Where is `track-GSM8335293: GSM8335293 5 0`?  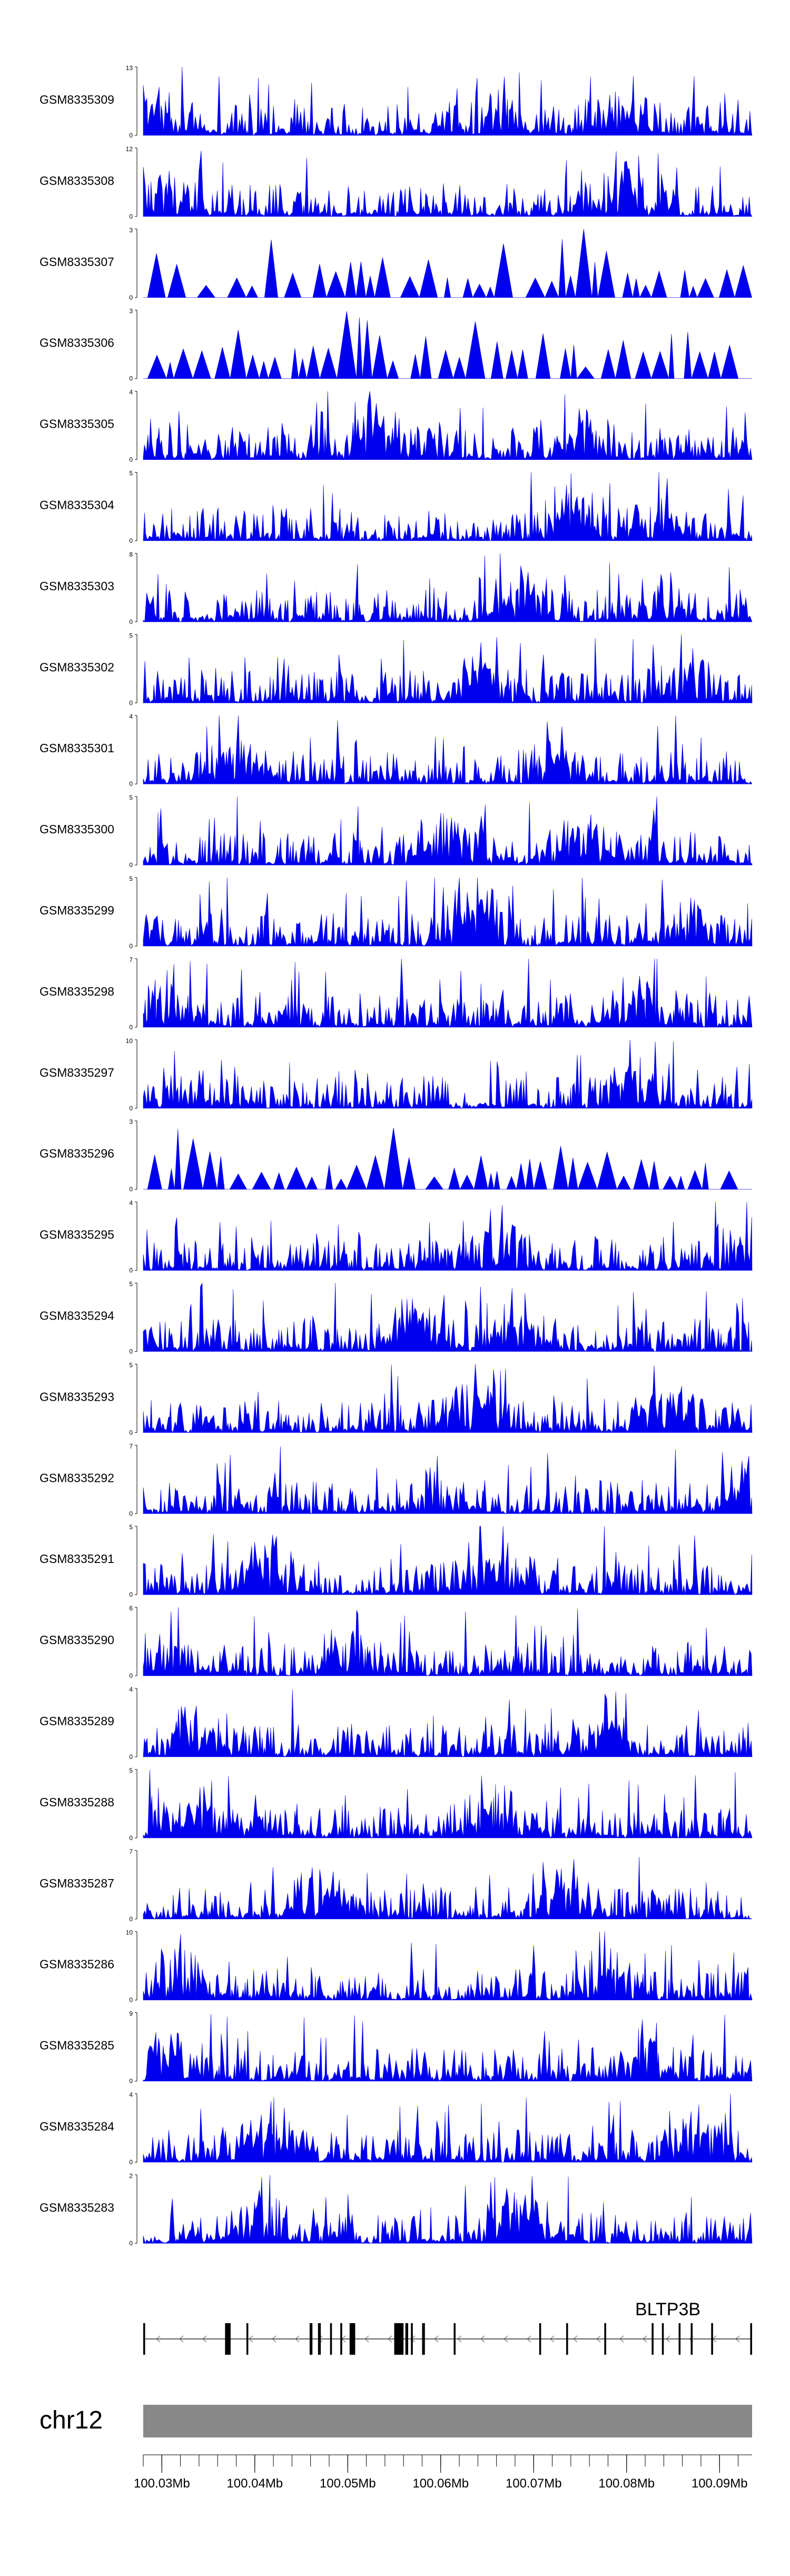
track-GSM8335293: GSM8335293 5 0 is located at coordinates (396, 1398).